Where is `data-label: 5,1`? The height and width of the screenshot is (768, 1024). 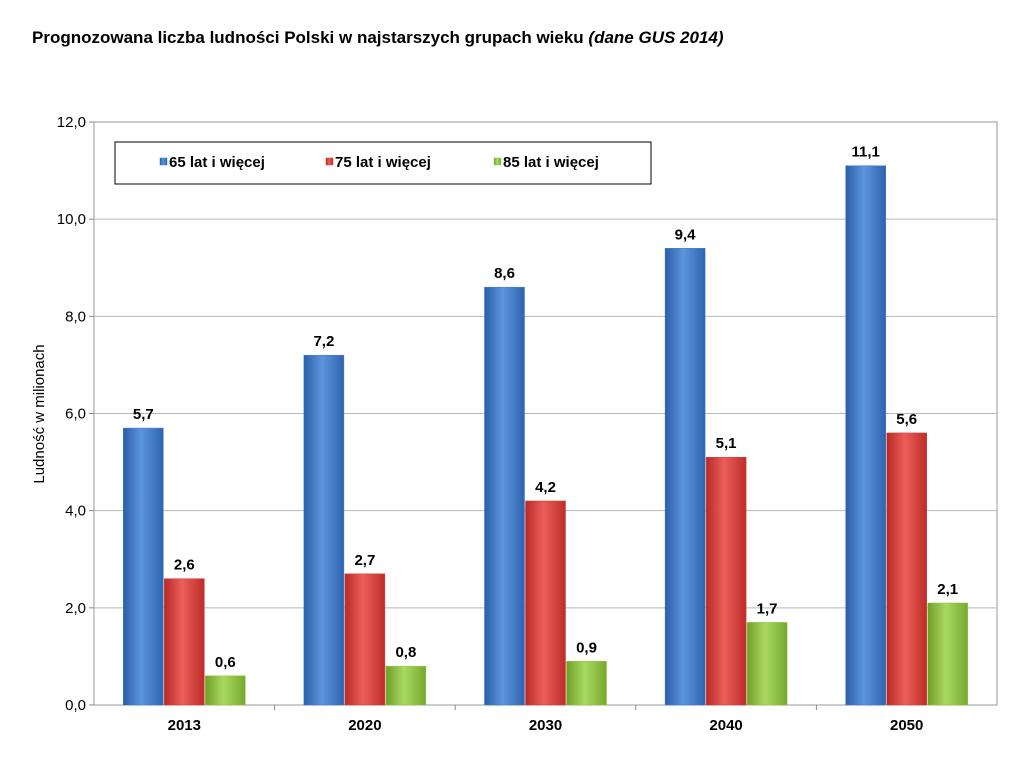 data-label: 5,1 is located at coordinates (726, 443).